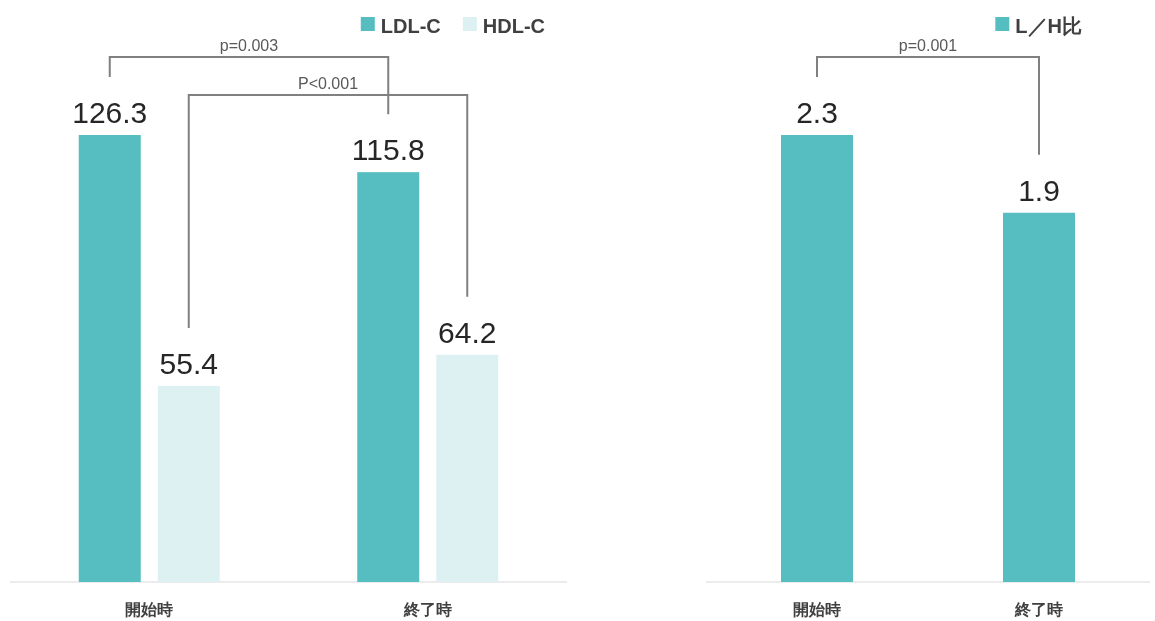 The width and height of the screenshot is (1155, 621). I want to click on data-label: 64.2, so click(467, 332).